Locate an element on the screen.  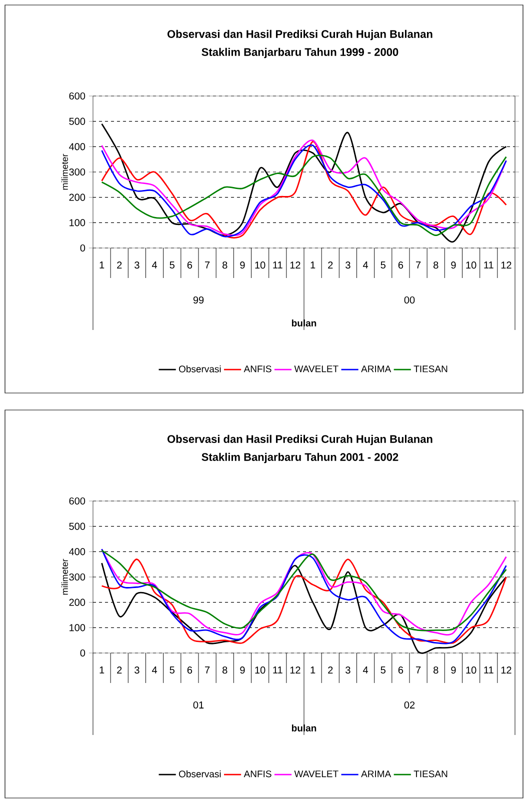
chart-subtitle: Staklim Banjarbaru Tahun 1999 - 2000 is located at coordinates (300, 53).